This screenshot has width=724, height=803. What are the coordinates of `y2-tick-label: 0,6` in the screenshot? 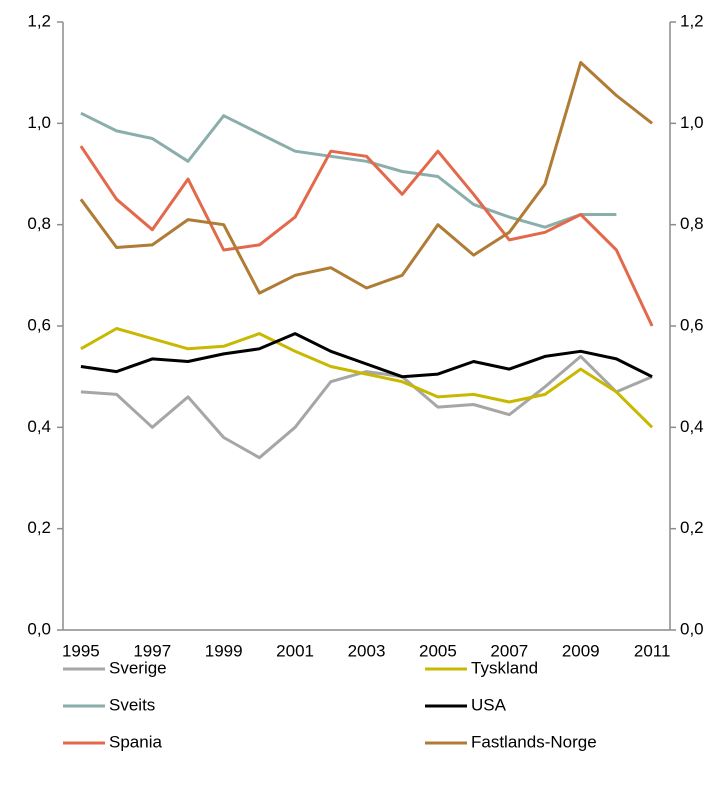 It's located at (692, 324).